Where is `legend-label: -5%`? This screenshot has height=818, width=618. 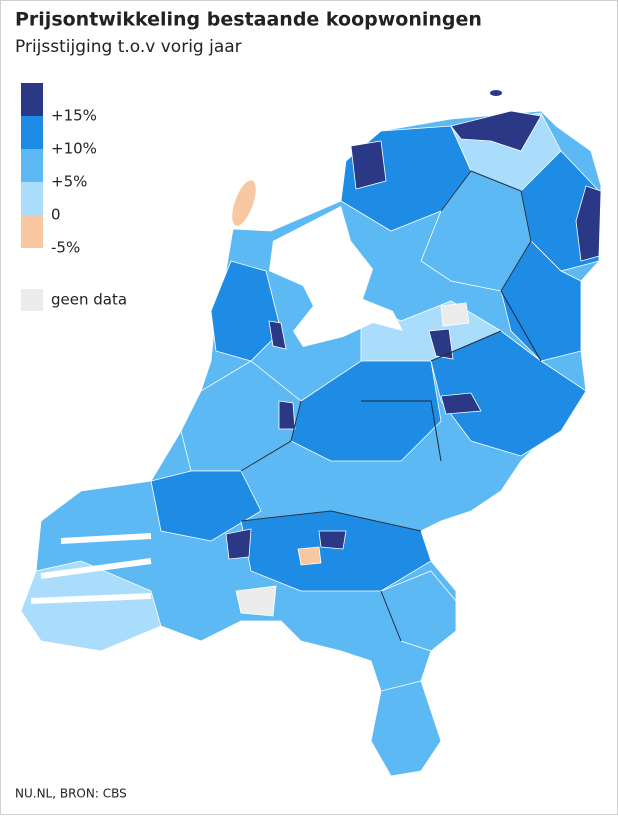 legend-label: -5% is located at coordinates (65, 248).